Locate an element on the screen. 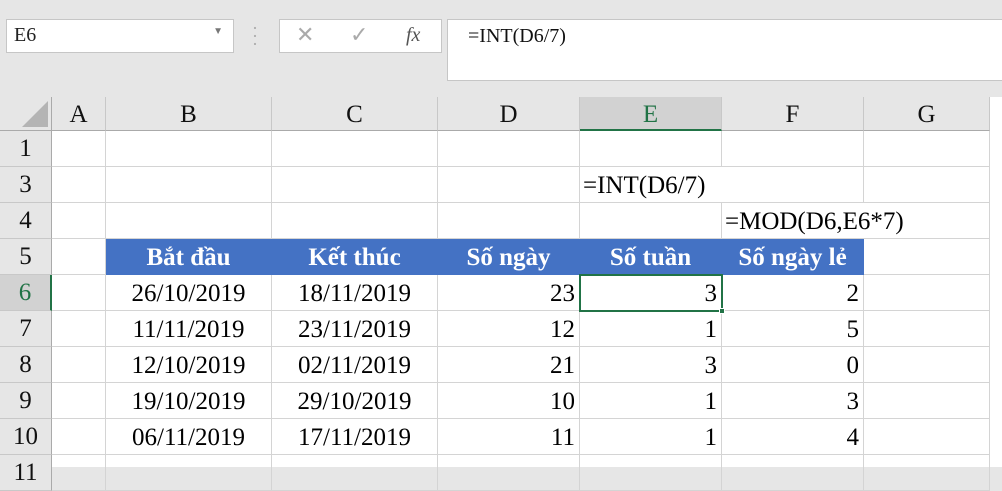  table-cell: 11/11/2019 is located at coordinates (189, 329).